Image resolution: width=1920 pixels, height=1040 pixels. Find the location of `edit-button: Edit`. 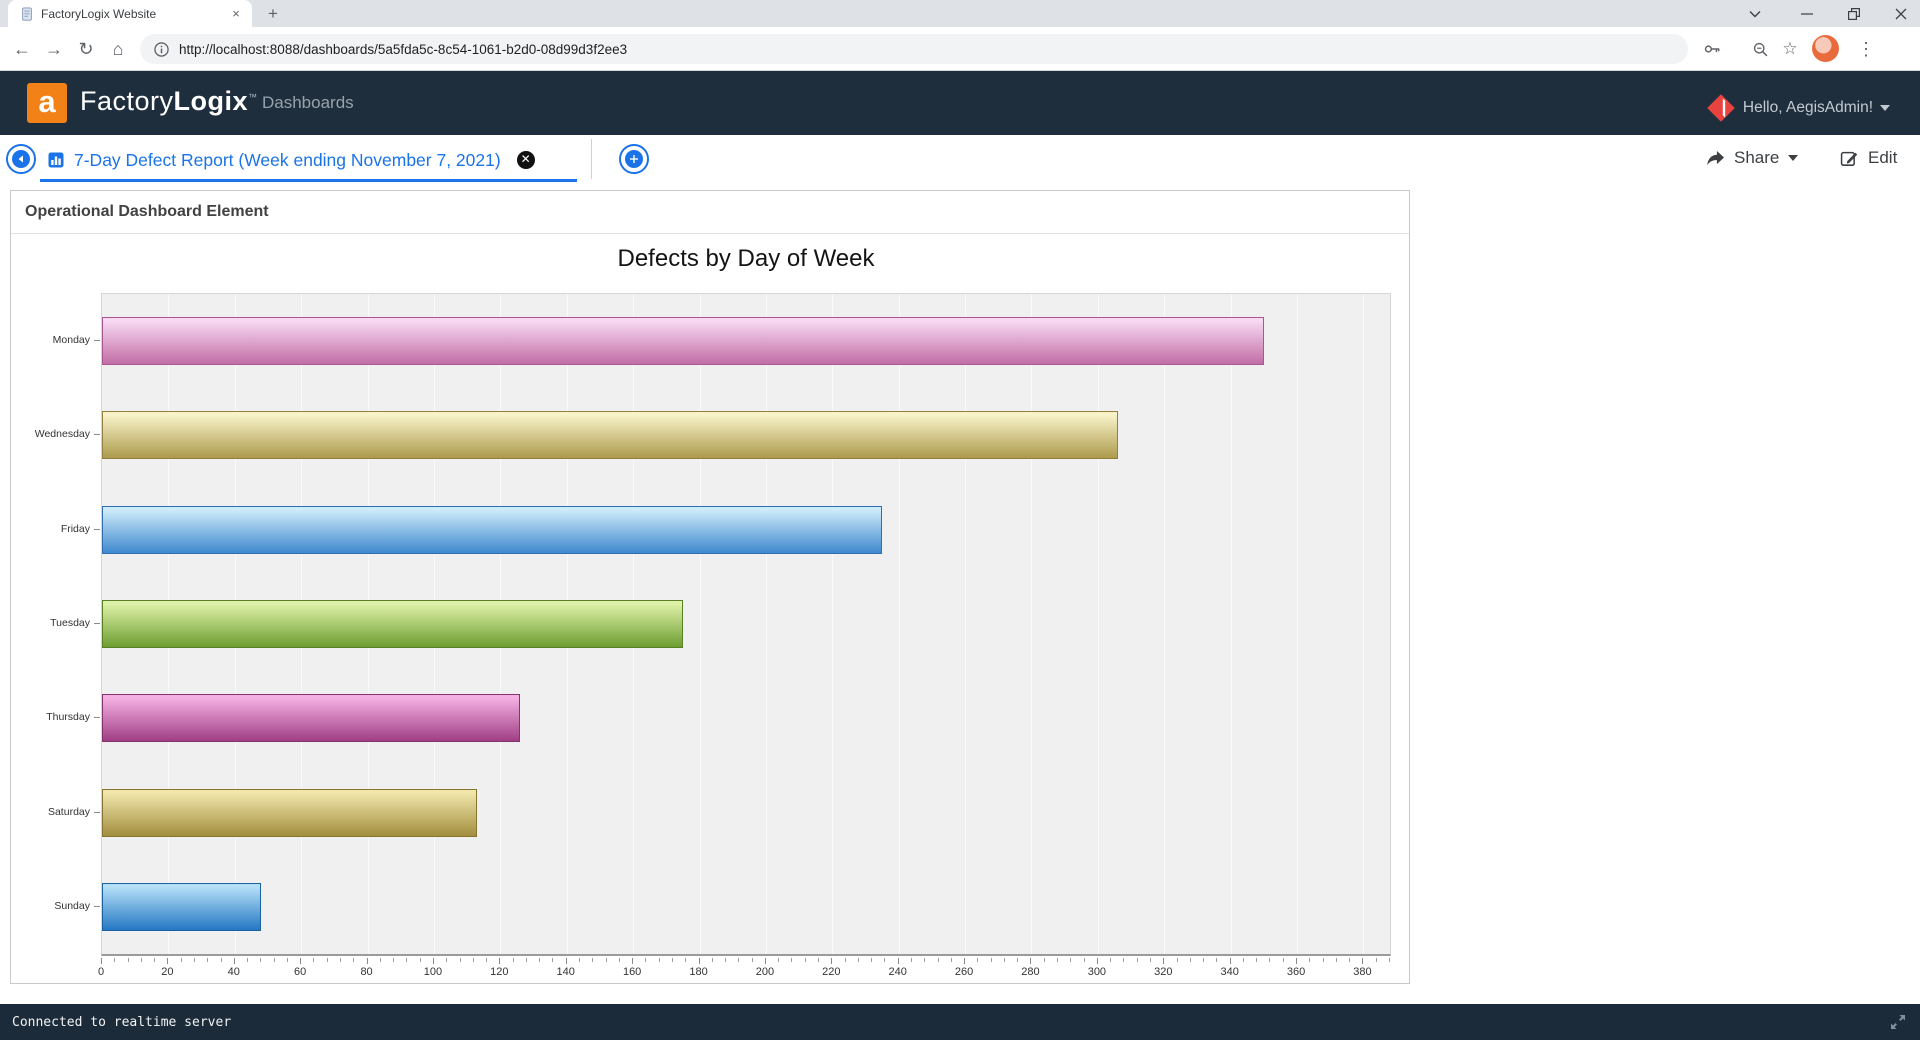

edit-button: Edit is located at coordinates (1868, 158).